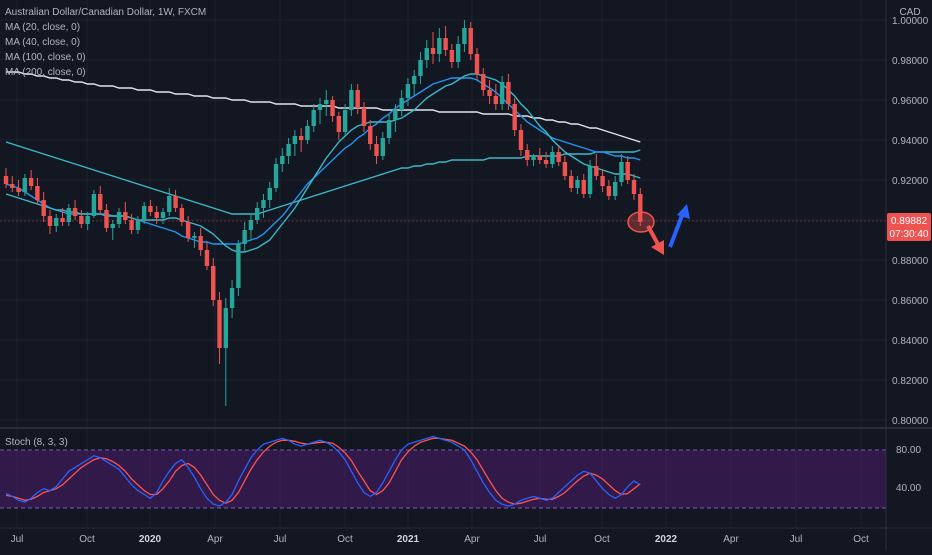 This screenshot has height=555, width=932. Describe the element at coordinates (908, 488) in the screenshot. I see `stoch-level-40: 40.00` at that location.